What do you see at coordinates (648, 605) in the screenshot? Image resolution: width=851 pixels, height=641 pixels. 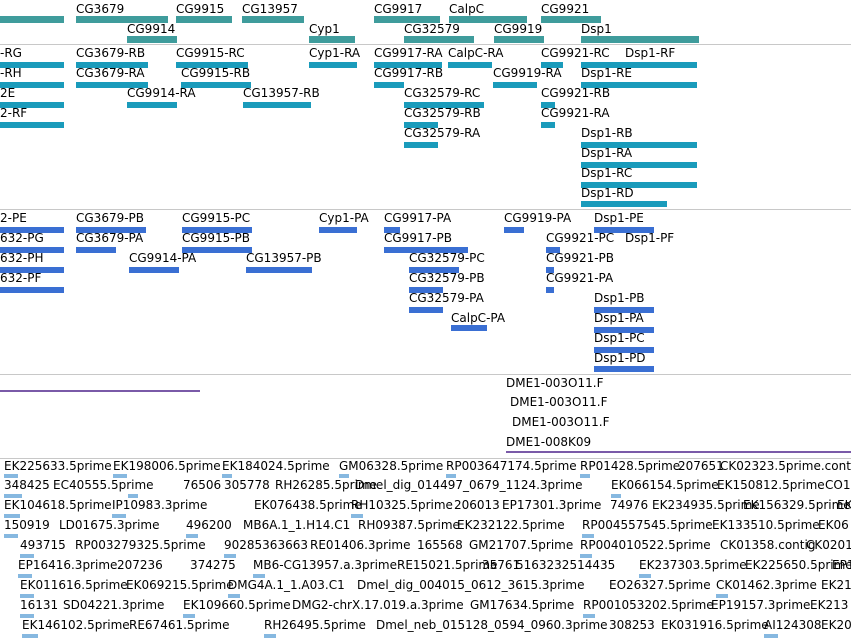 I see `est-label: RP001053202.5prime` at bounding box center [648, 605].